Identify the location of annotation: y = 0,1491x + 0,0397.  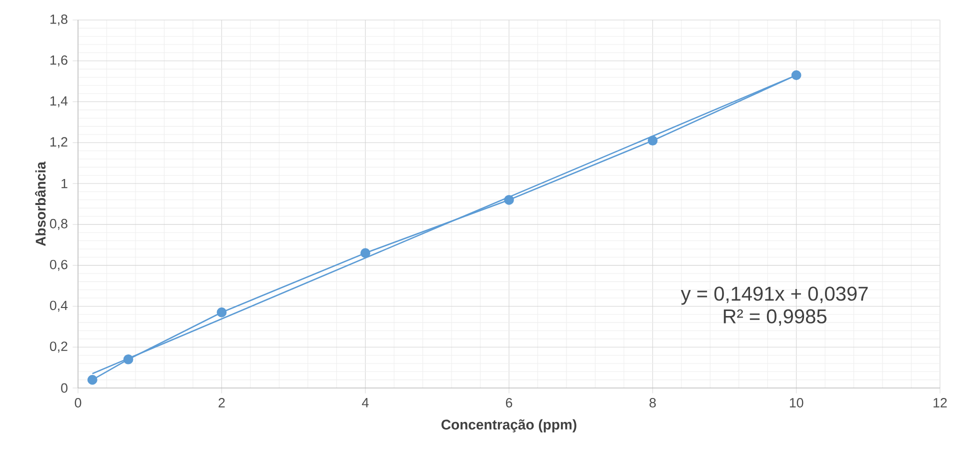
(774, 295).